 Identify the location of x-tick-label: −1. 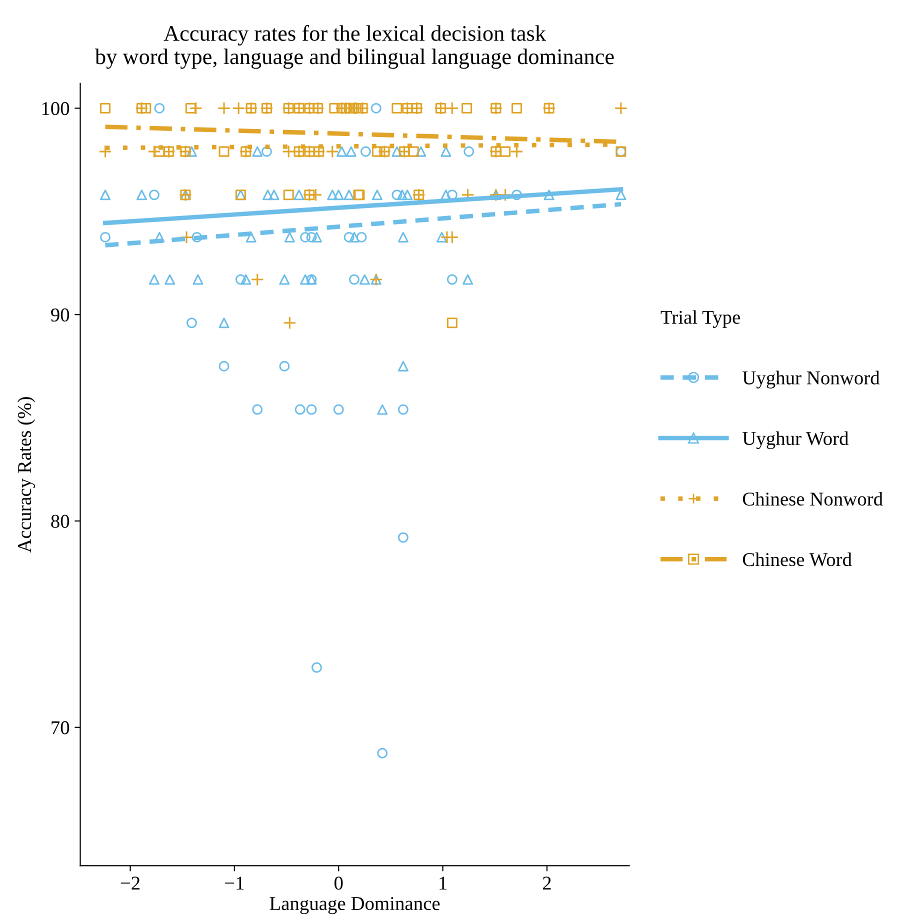
(234, 883).